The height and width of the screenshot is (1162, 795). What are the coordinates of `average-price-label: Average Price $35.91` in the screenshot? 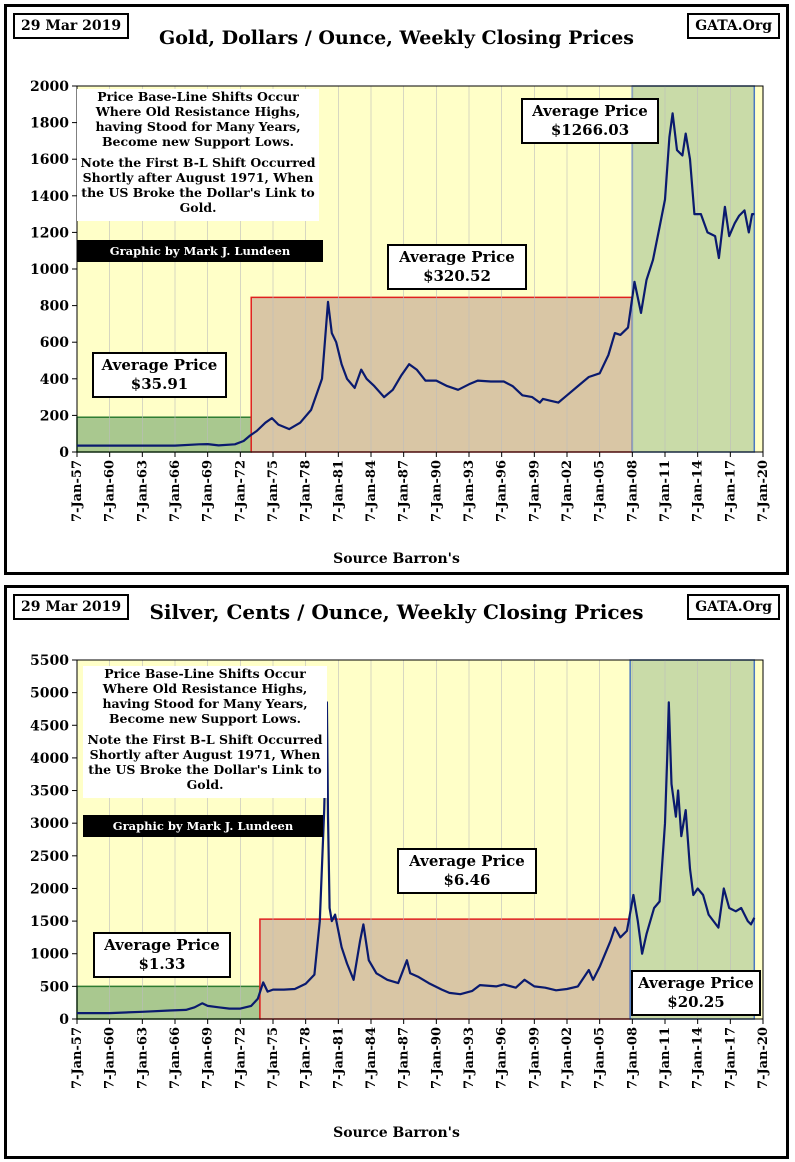 It's located at (159, 375).